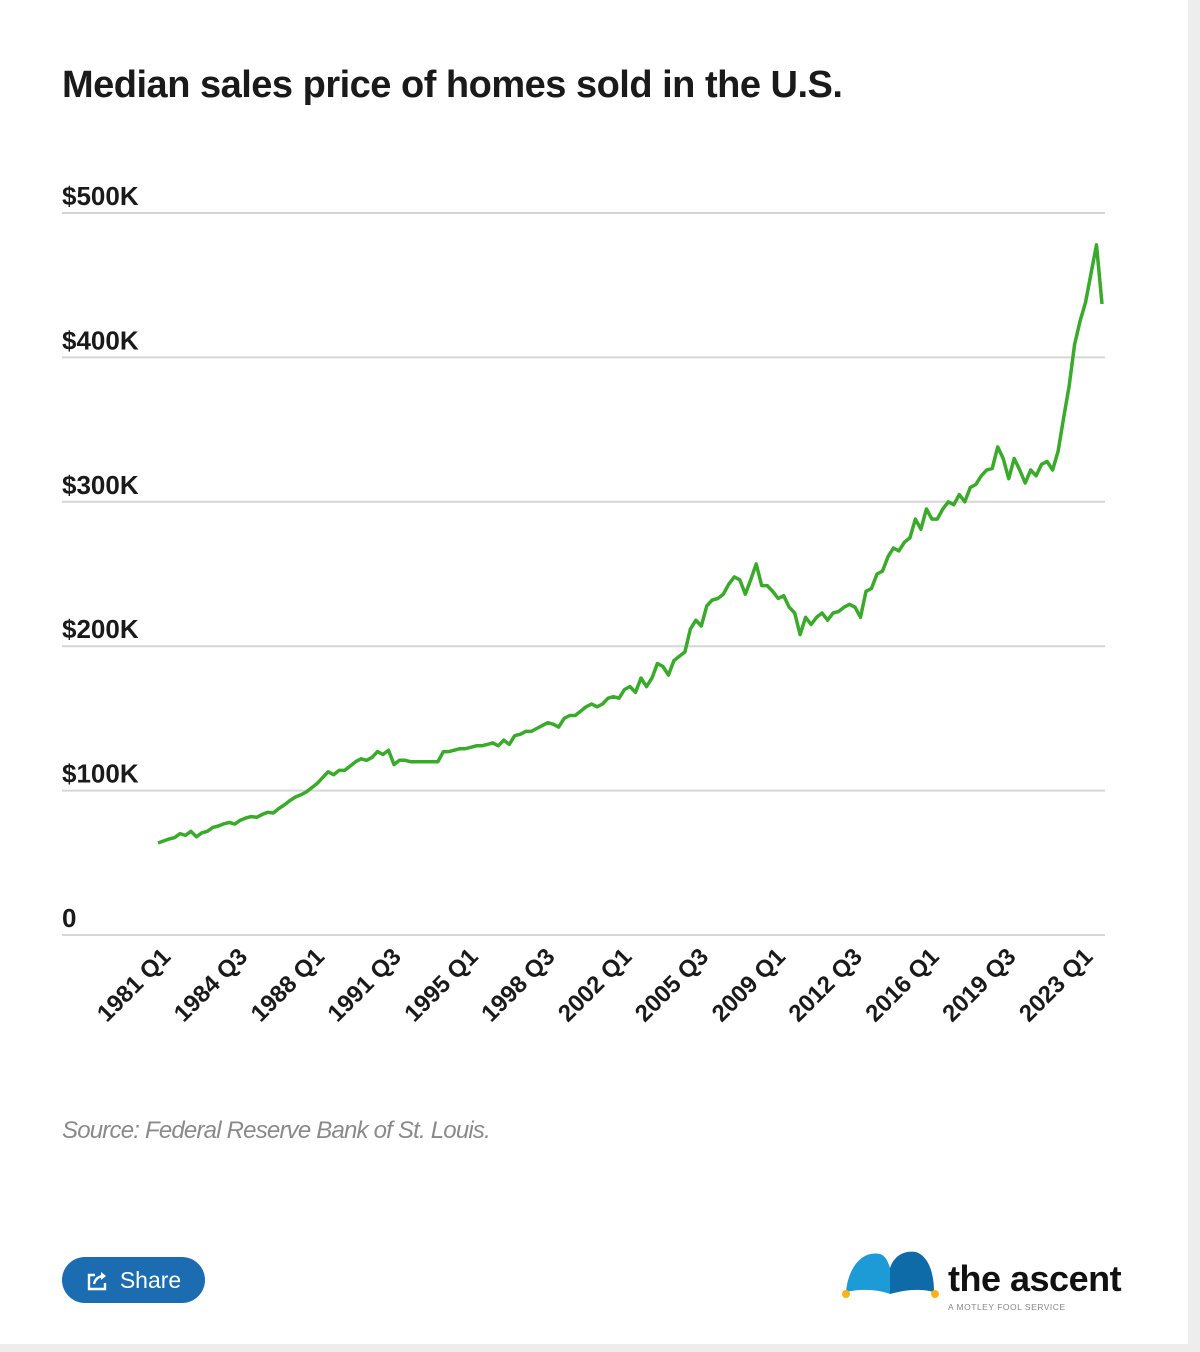 The width and height of the screenshot is (1200, 1352). What do you see at coordinates (100, 774) in the screenshot?
I see `y-tick-label: $100K` at bounding box center [100, 774].